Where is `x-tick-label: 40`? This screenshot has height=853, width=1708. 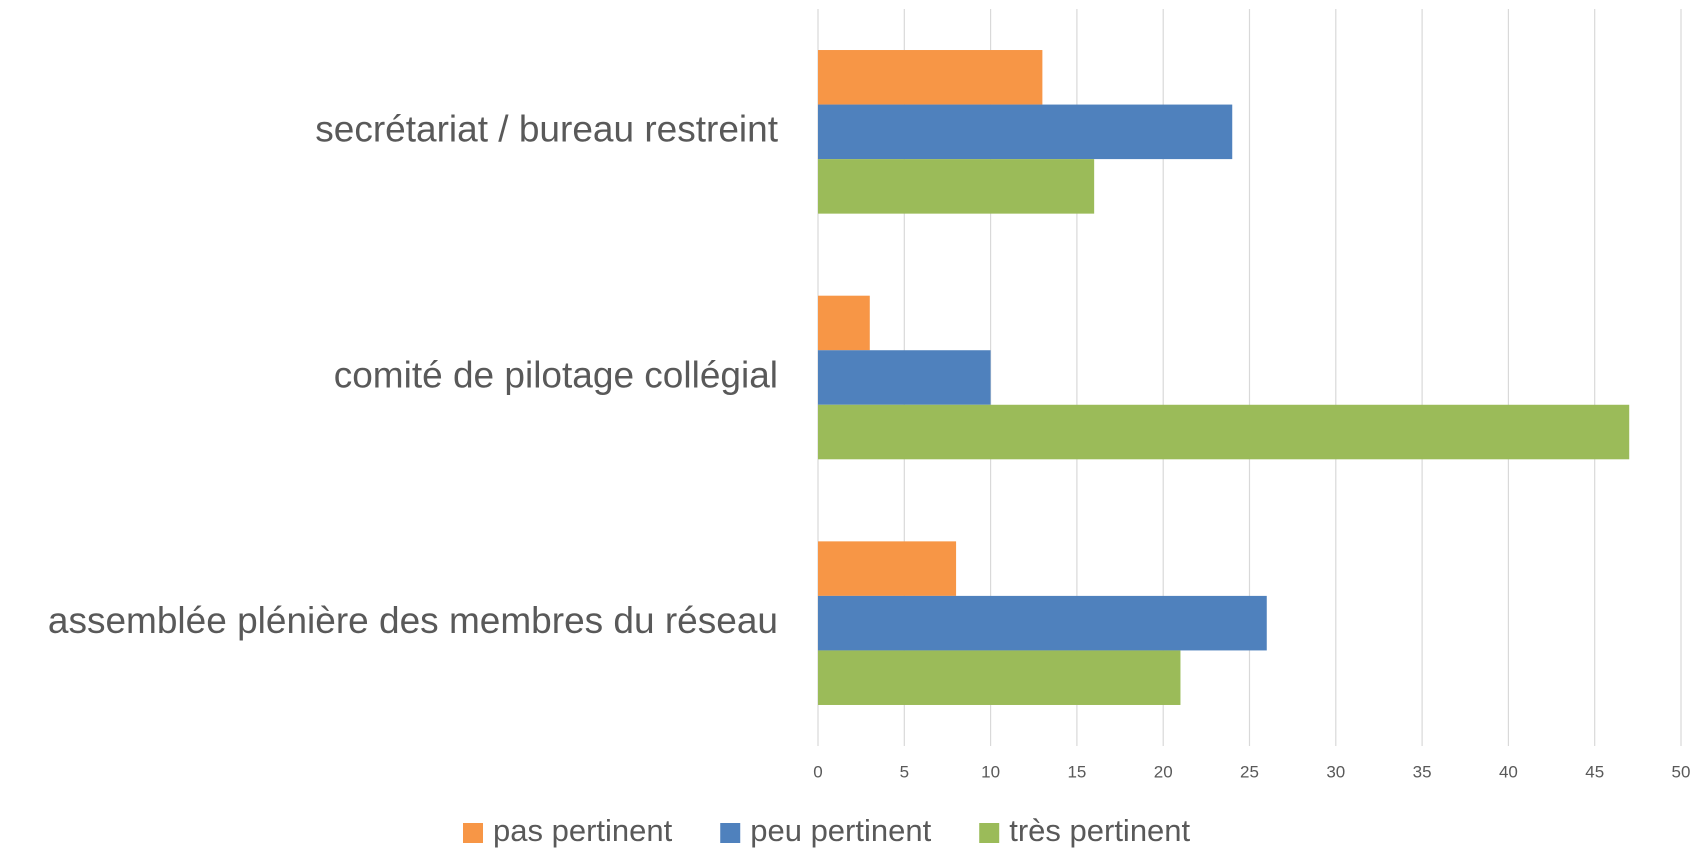 x-tick-label: 40 is located at coordinates (1508, 771).